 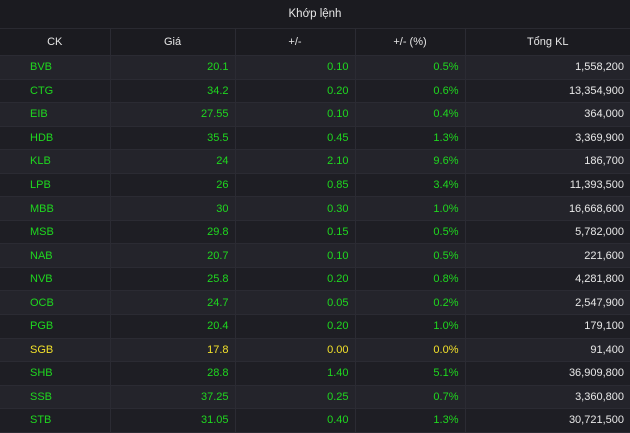 What do you see at coordinates (547, 326) in the screenshot?
I see `total-volume-cell: 179,100` at bounding box center [547, 326].